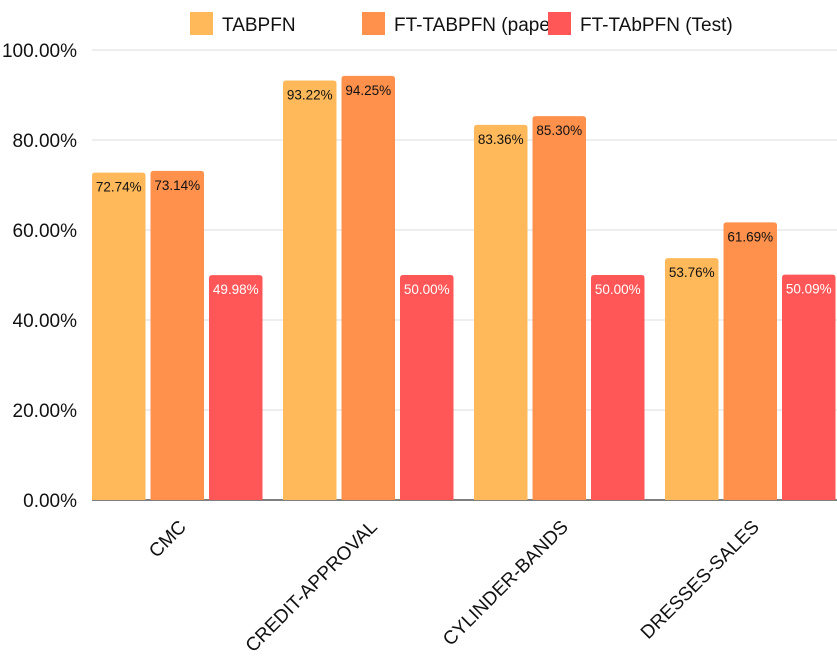 The height and width of the screenshot is (656, 837). What do you see at coordinates (45, 321) in the screenshot?
I see `y-tick-label: 40.00%` at bounding box center [45, 321].